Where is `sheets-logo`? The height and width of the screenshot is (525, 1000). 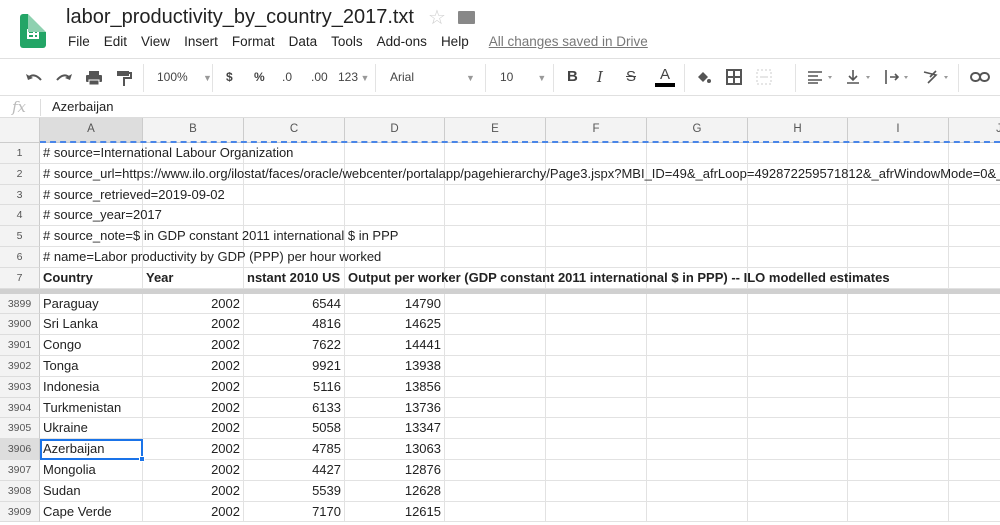
sheets-logo is located at coordinates (33, 31).